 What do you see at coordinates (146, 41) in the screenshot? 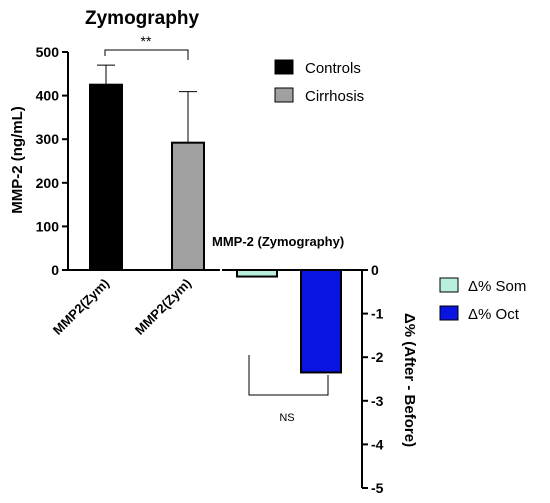
I see `left-significance-label: **` at bounding box center [146, 41].